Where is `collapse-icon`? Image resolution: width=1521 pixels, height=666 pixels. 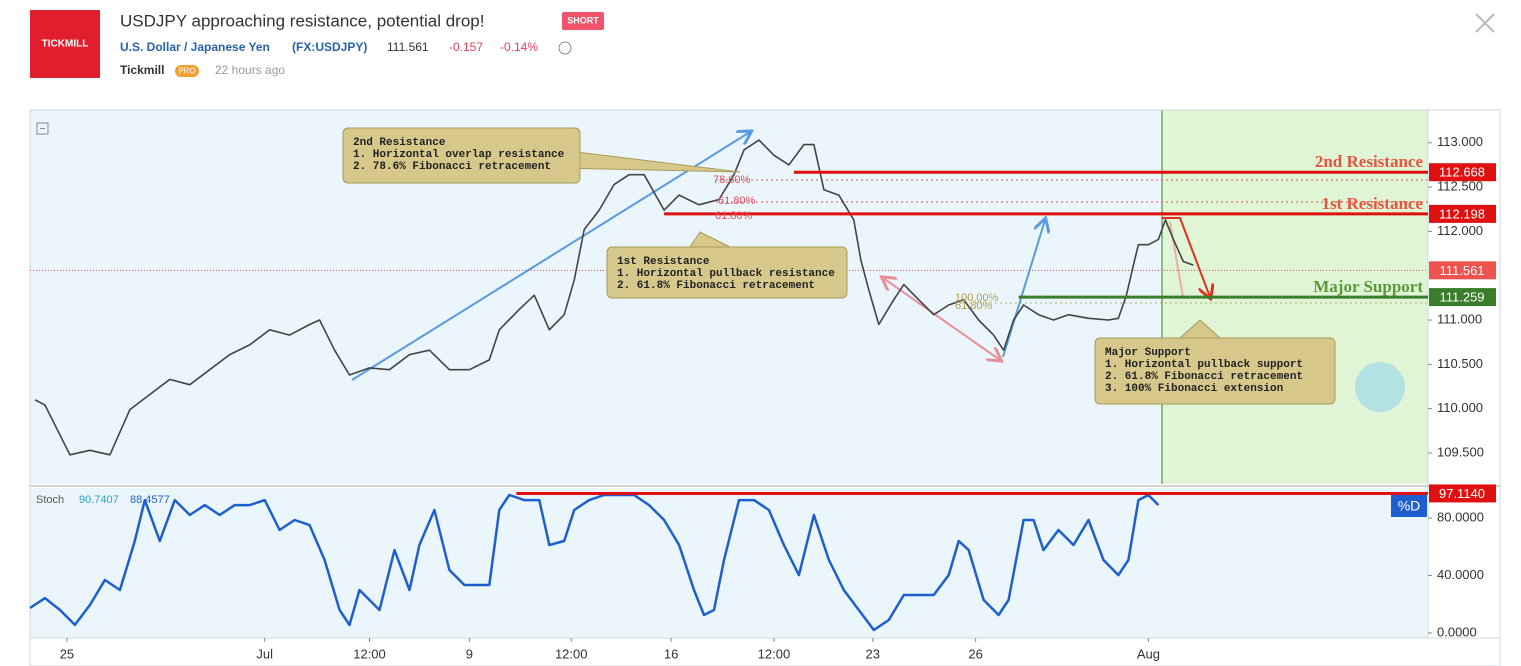
collapse-icon is located at coordinates (42, 128).